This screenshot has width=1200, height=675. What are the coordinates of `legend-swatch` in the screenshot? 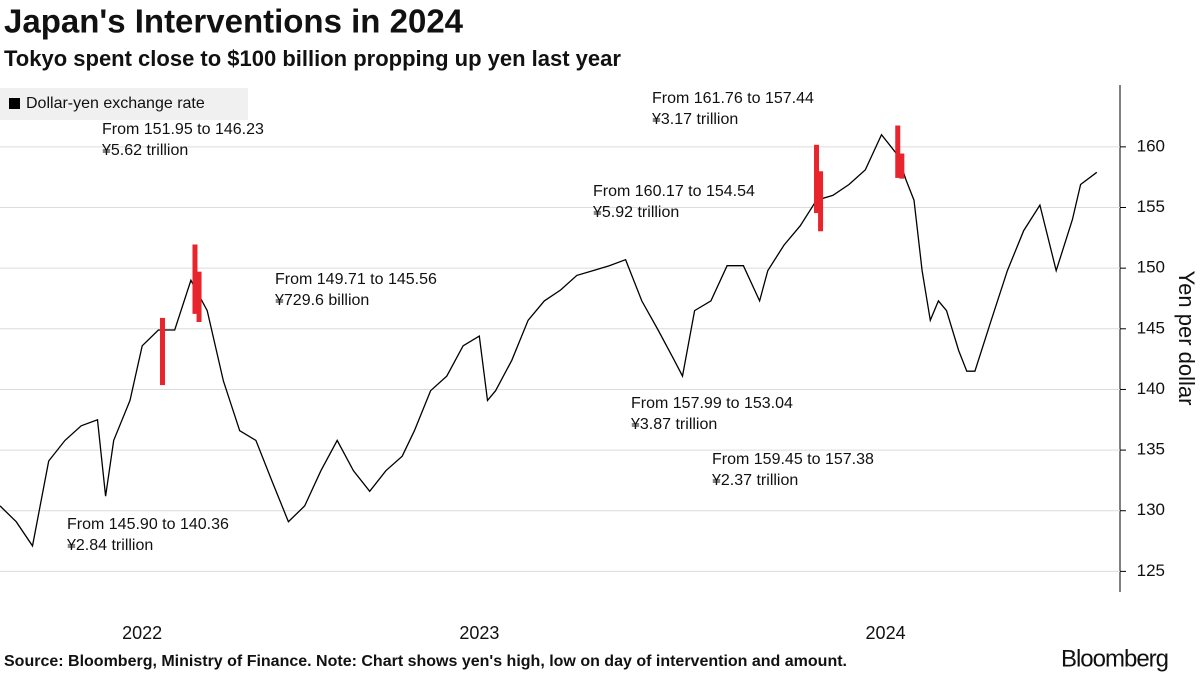 It's located at (14, 103).